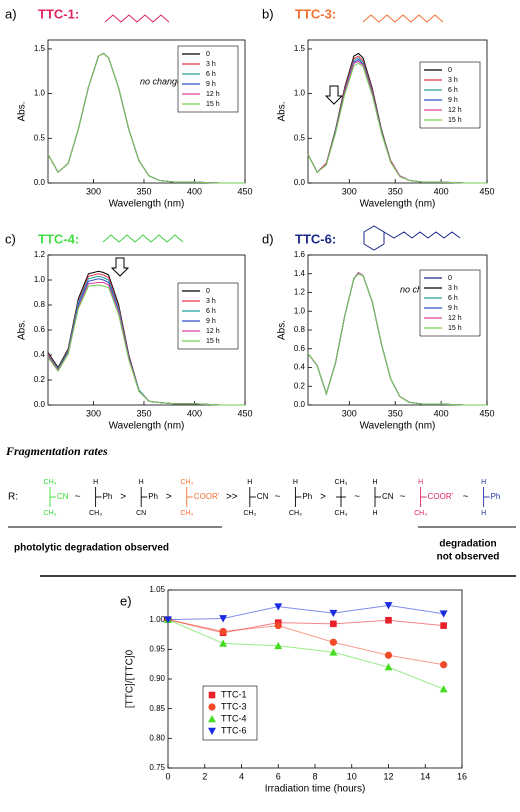 The height and width of the screenshot is (812, 520). Describe the element at coordinates (11, 13) in the screenshot. I see `panel-label: a)` at that location.